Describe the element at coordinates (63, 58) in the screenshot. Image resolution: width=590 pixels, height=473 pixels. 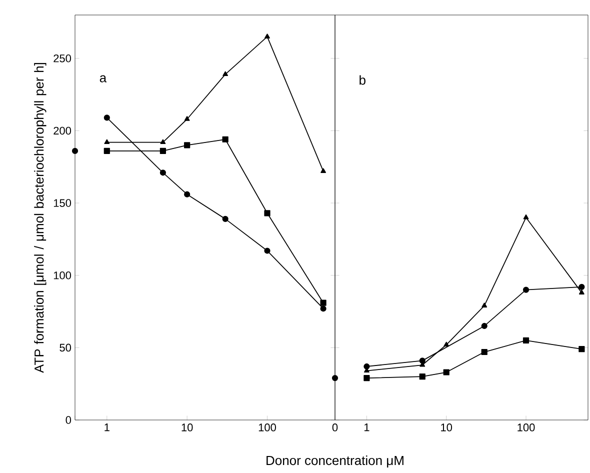
I see `y-tick-label: 250` at that location.